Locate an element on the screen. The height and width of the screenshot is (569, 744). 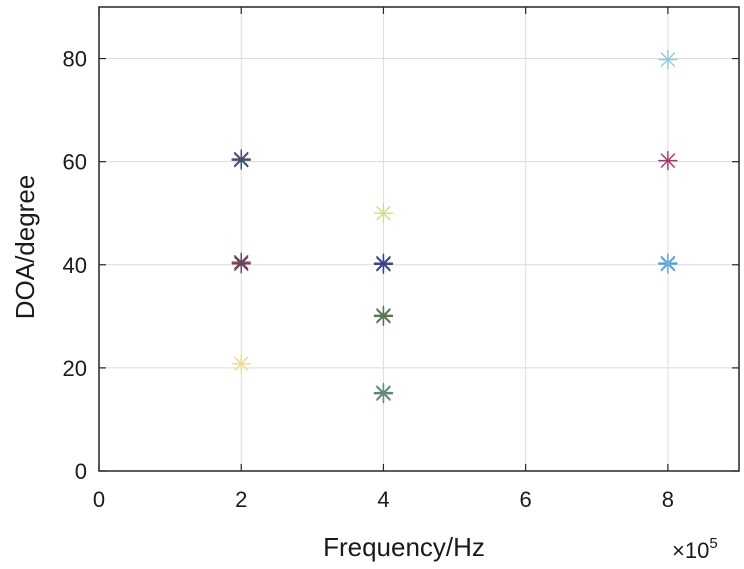
x-tick-label: 2 is located at coordinates (241, 499).